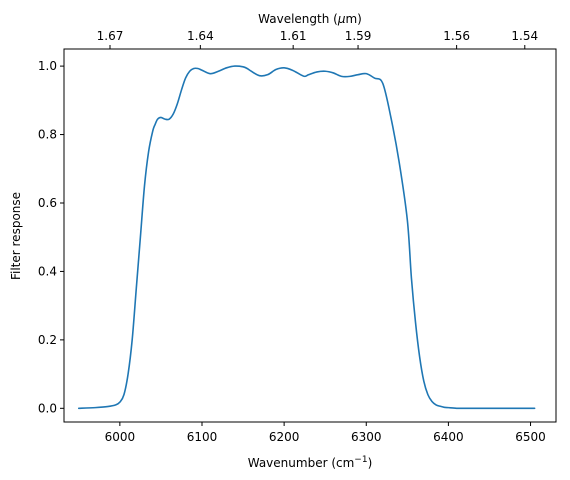 The width and height of the screenshot is (570, 480). What do you see at coordinates (110, 36) in the screenshot?
I see `top-x-tick-label: 1.67` at bounding box center [110, 36].